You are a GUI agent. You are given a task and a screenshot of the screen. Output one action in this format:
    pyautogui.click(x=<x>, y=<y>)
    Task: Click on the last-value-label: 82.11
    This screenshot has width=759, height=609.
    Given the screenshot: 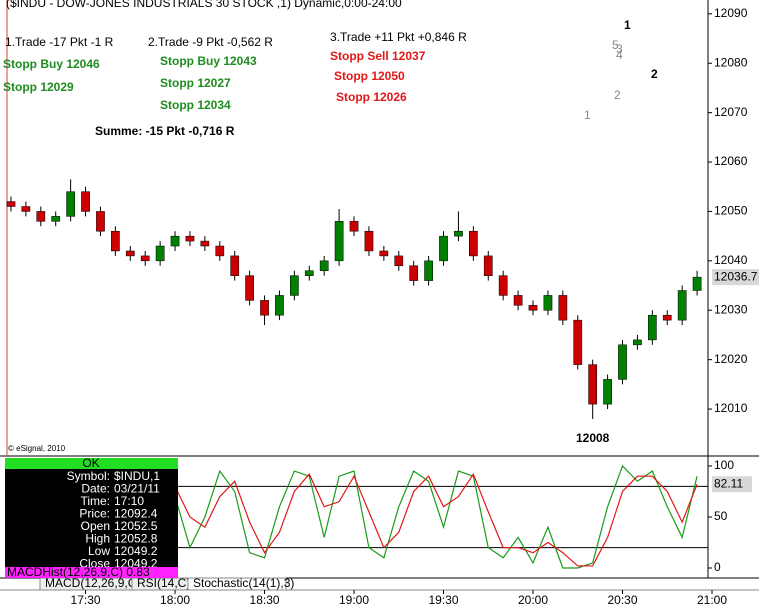 What is the action you would take?
    pyautogui.click(x=728, y=483)
    